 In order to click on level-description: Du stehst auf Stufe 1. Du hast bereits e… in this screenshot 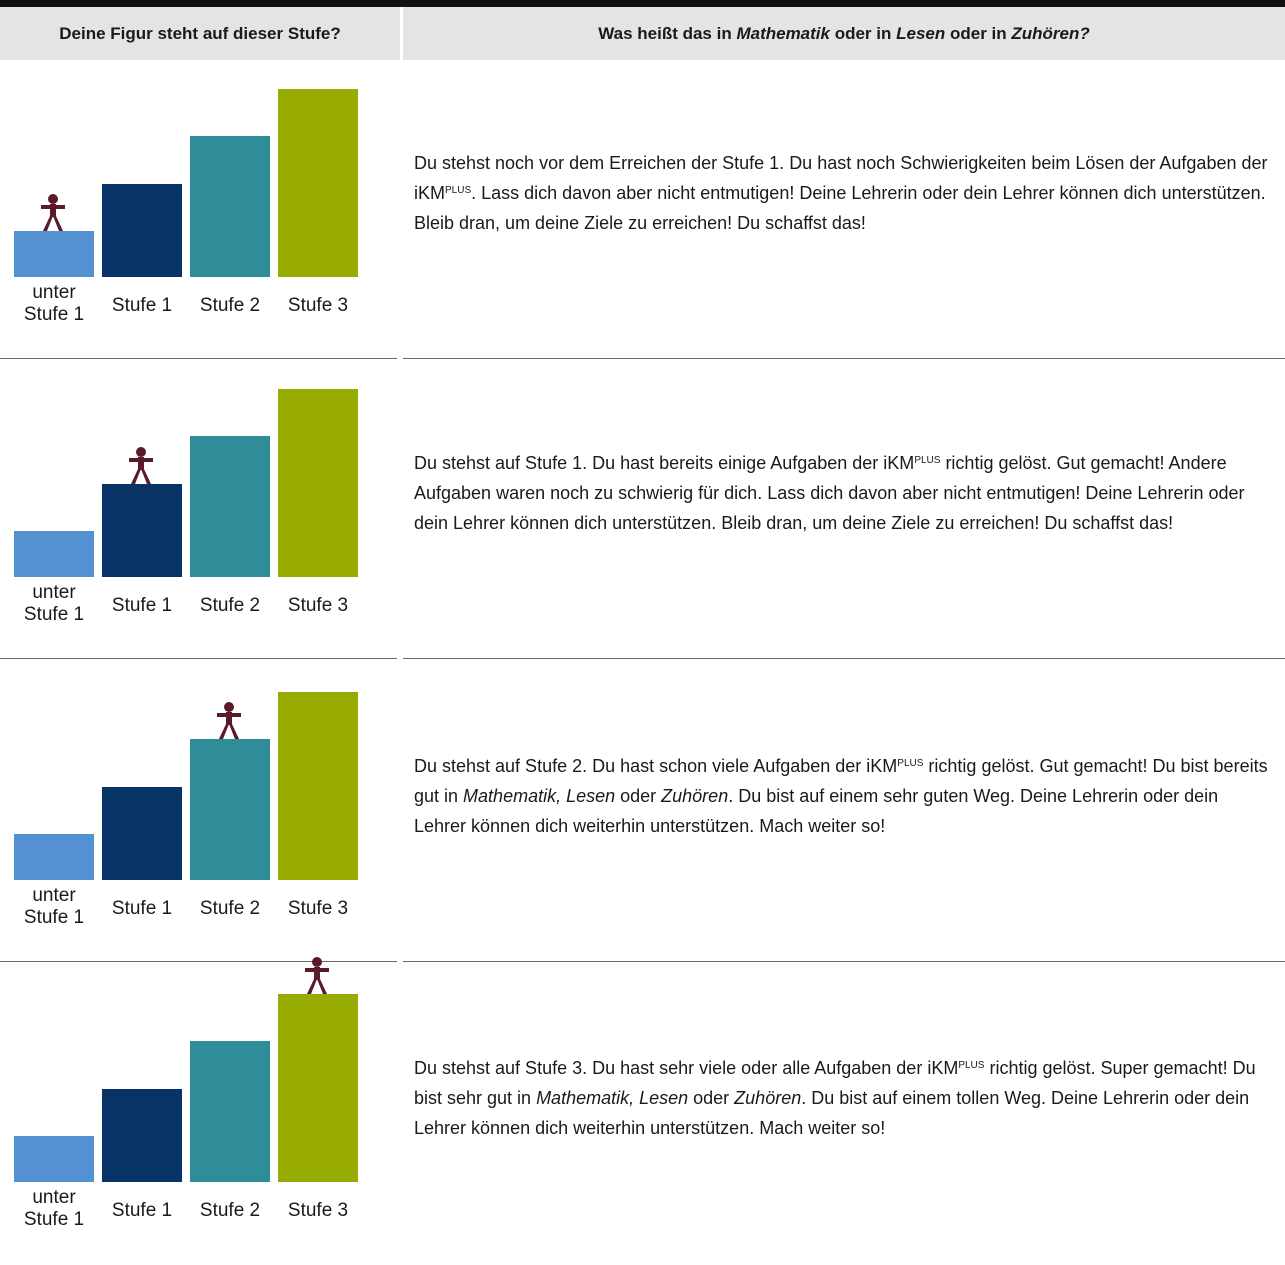, I will do `click(844, 493)`.